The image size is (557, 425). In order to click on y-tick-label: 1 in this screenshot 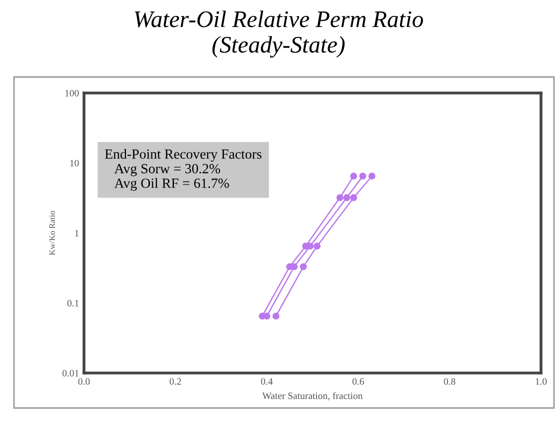, I will do `click(77, 233)`.